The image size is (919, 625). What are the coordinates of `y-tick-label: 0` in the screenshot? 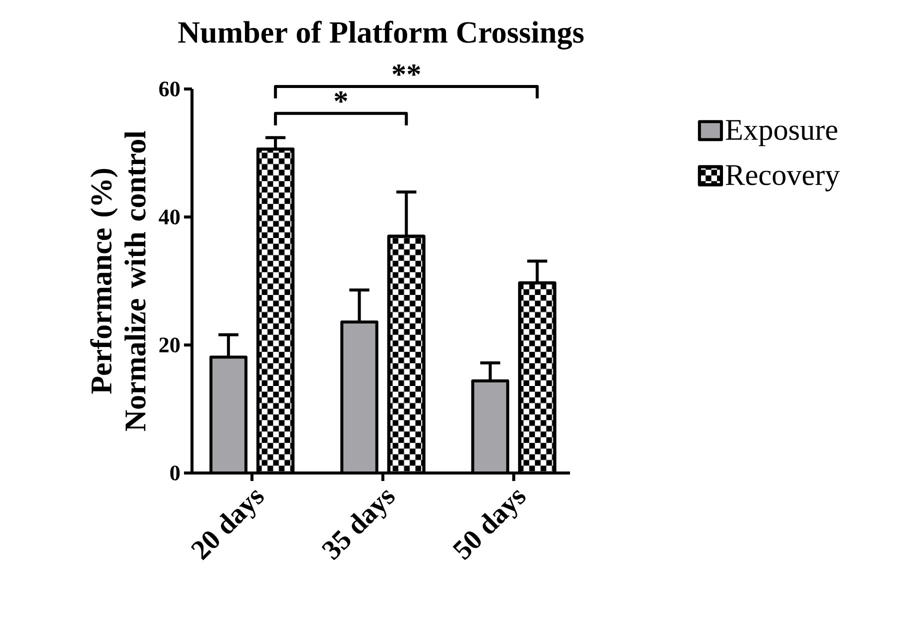 It's located at (175, 473).